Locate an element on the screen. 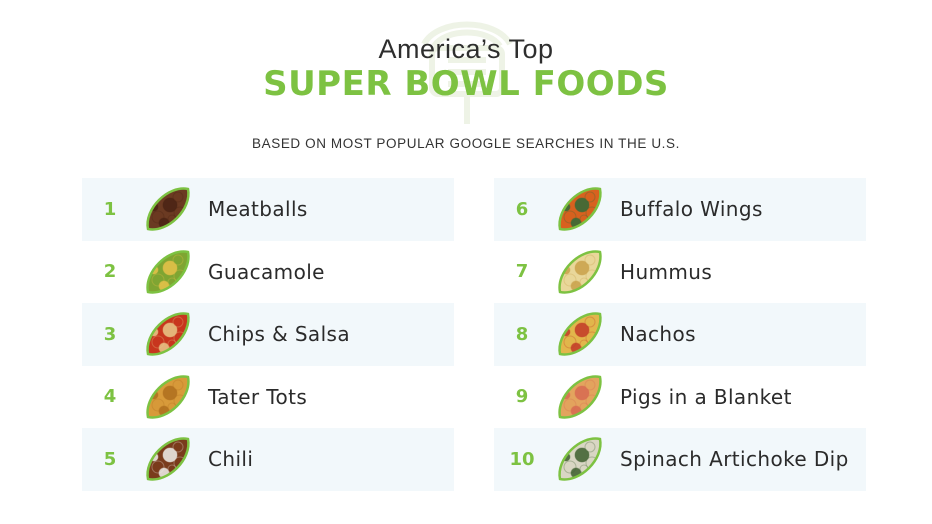 This screenshot has width=932, height=524. list-item: 4 Tater Tots is located at coordinates (268, 397).